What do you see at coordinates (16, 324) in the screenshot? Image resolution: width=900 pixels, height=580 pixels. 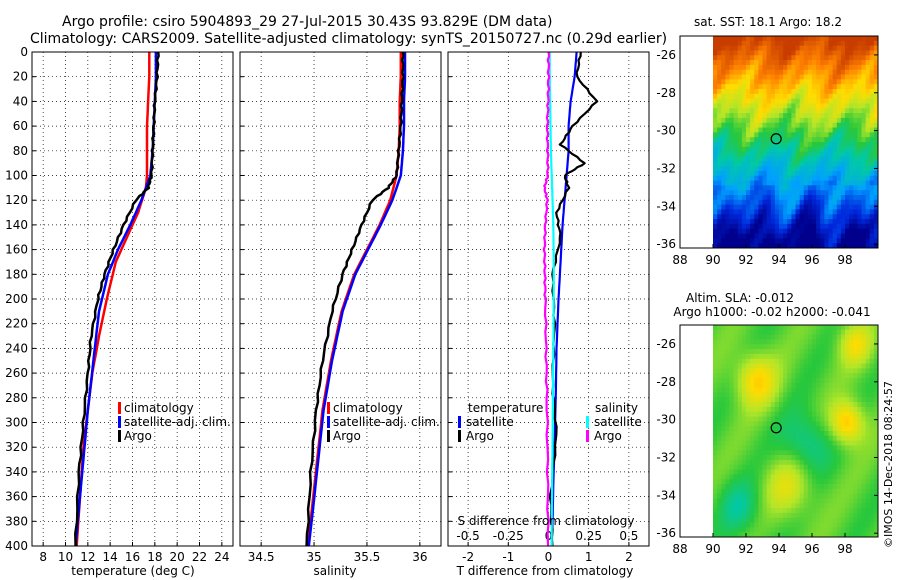 I see `y-tick-label: 220` at bounding box center [16, 324].